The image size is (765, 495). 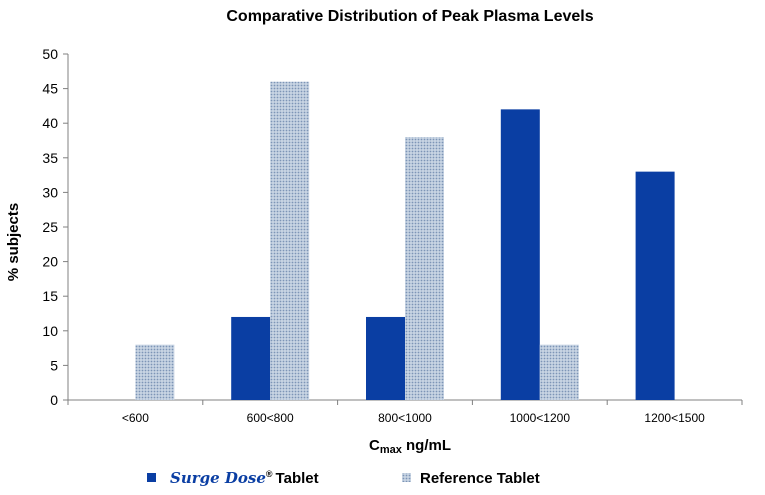 What do you see at coordinates (540, 418) in the screenshot?
I see `x-tick-label: 1000<1200` at bounding box center [540, 418].